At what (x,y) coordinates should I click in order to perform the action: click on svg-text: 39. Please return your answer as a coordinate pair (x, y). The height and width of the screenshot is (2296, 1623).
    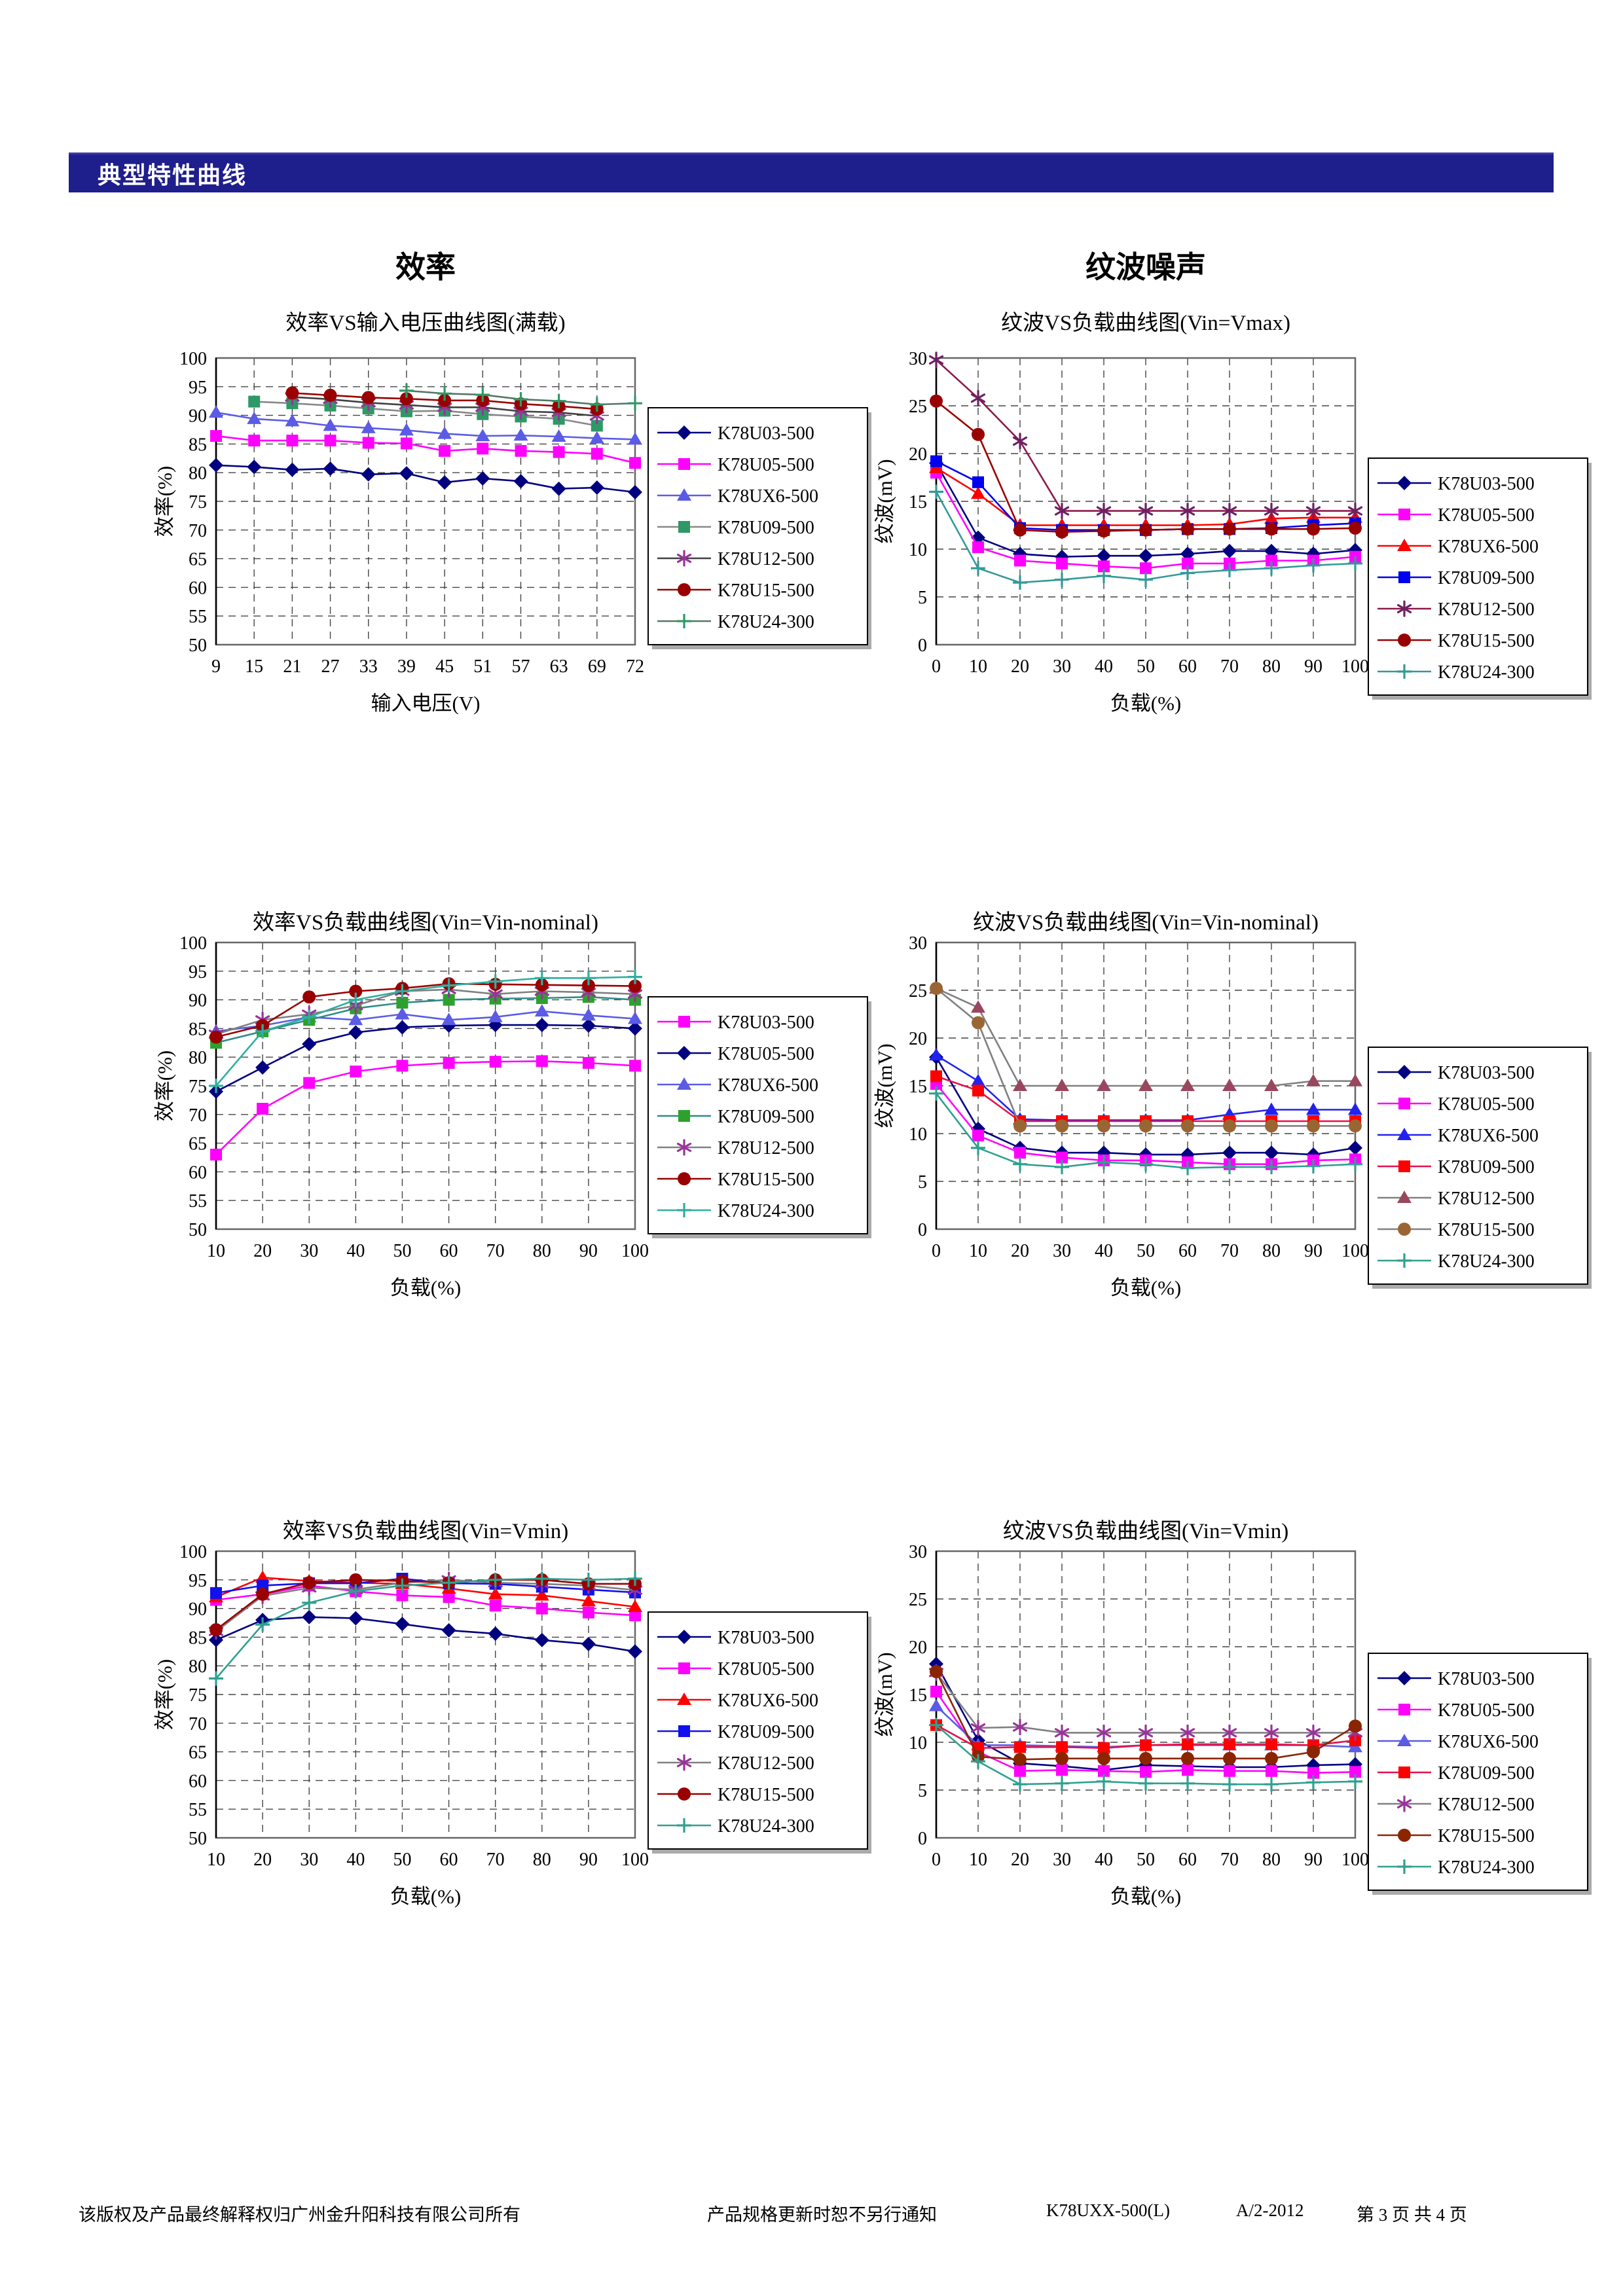
    Looking at the image, I should click on (406, 666).